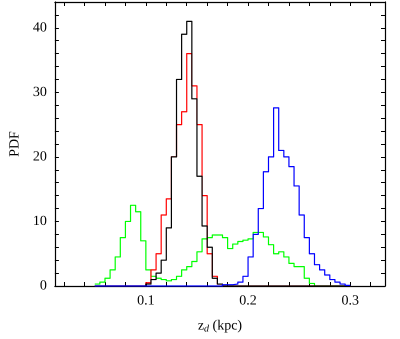  Describe the element at coordinates (43, 286) in the screenshot. I see `y-tick-label: 0` at that location.